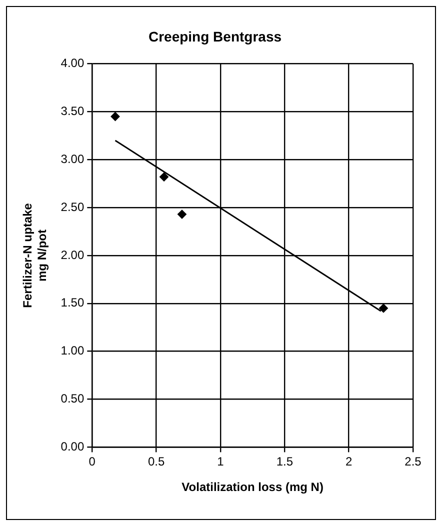  I want to click on x-tick-label: 0, so click(92, 461).